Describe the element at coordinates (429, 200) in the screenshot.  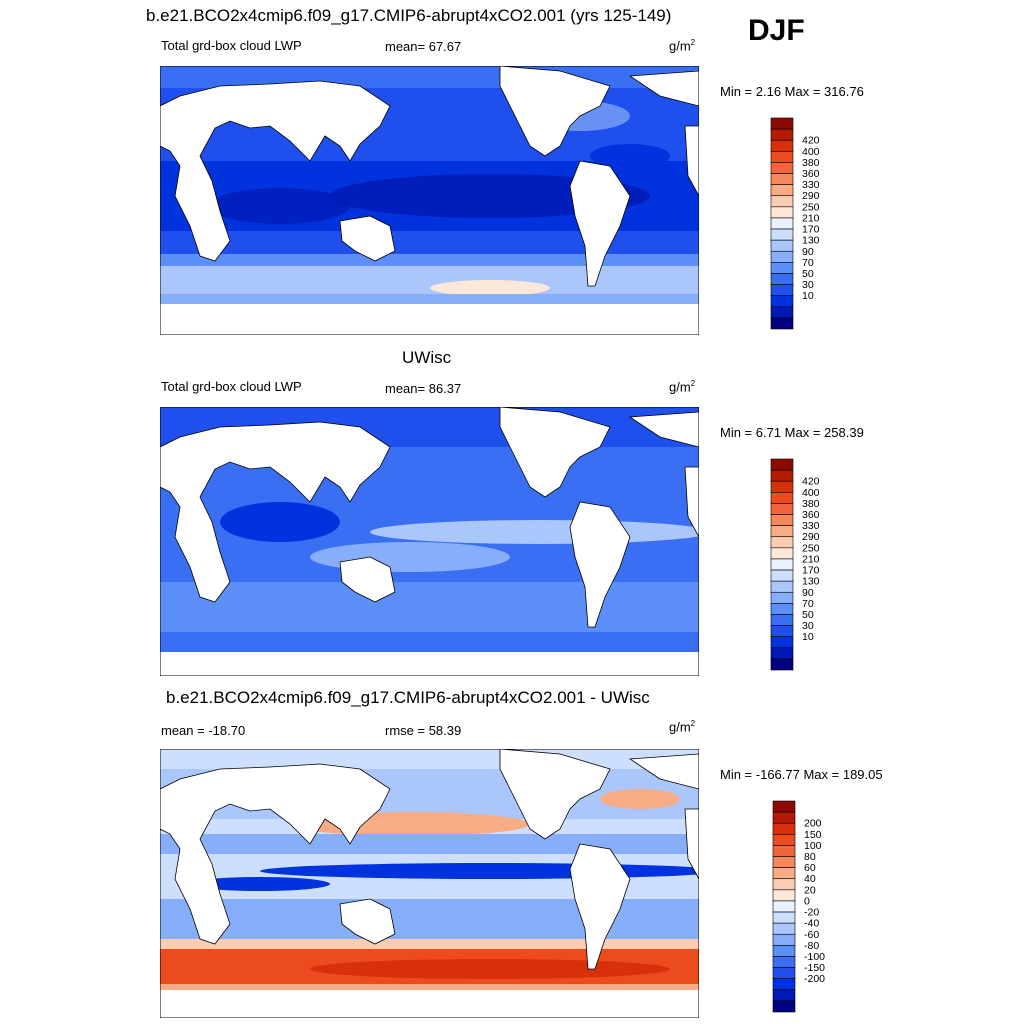
I see `panel-1-map` at that location.